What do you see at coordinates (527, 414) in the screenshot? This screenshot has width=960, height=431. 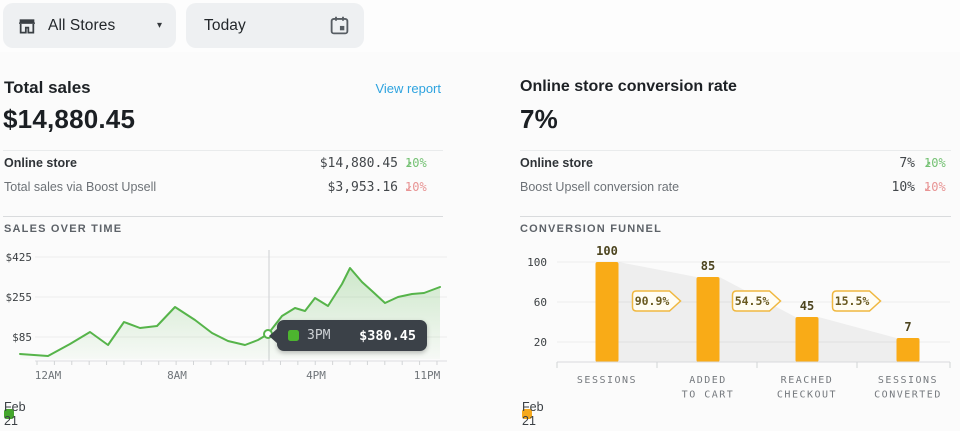 I see `legend-swatch-orange` at bounding box center [527, 414].